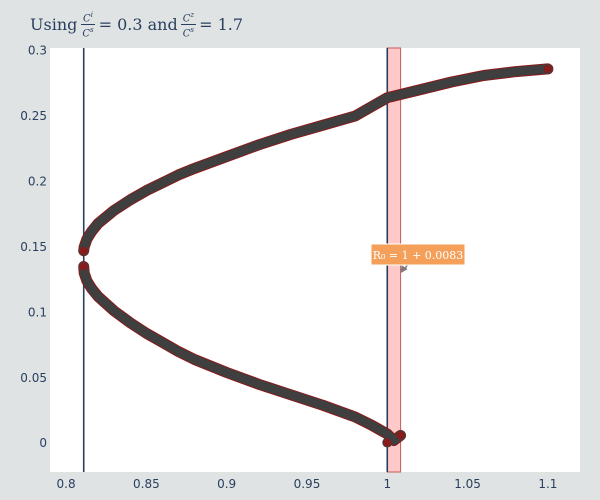  Describe the element at coordinates (192, 30) in the screenshot. I see `frac2-den-sup: s` at that location.